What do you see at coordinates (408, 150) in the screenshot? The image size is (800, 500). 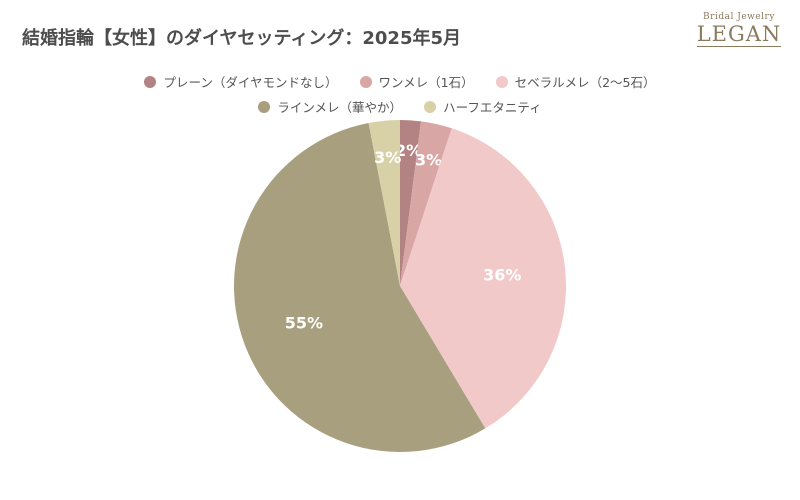 I see `slice-percent-label: 2%` at bounding box center [408, 150].